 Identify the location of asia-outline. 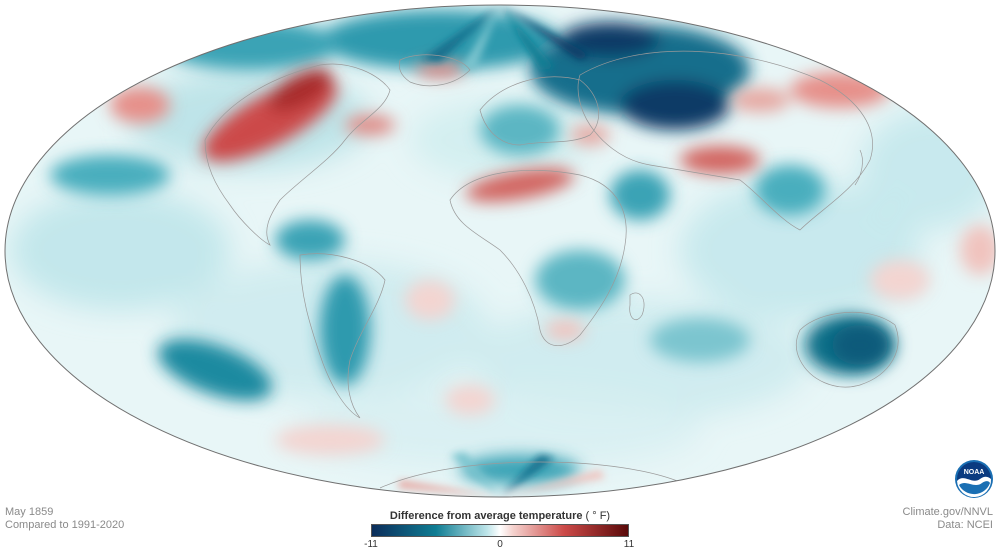
(725, 140).